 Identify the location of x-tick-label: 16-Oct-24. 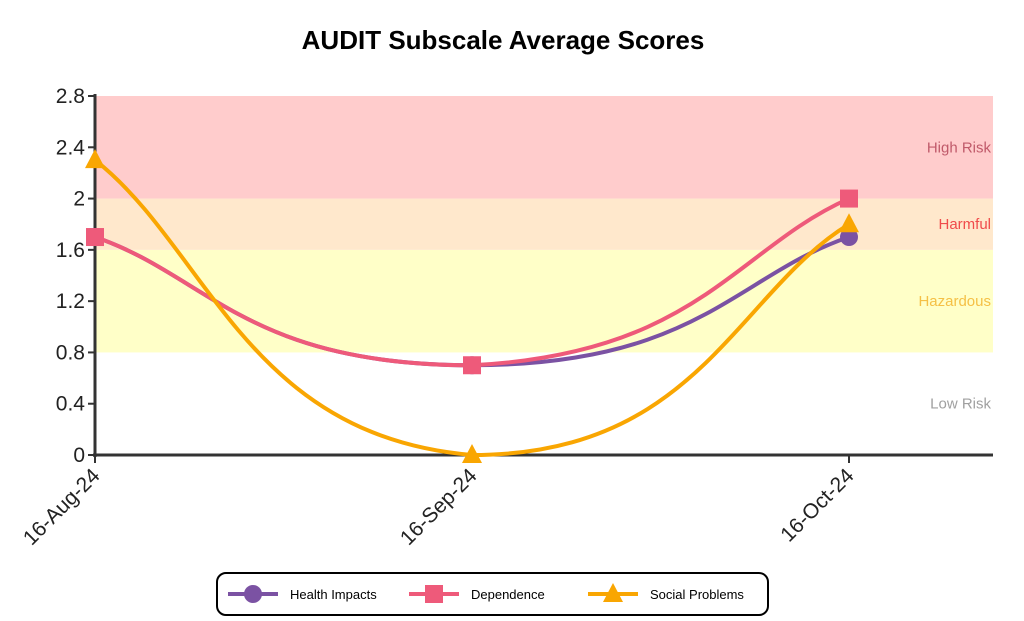
(817, 505).